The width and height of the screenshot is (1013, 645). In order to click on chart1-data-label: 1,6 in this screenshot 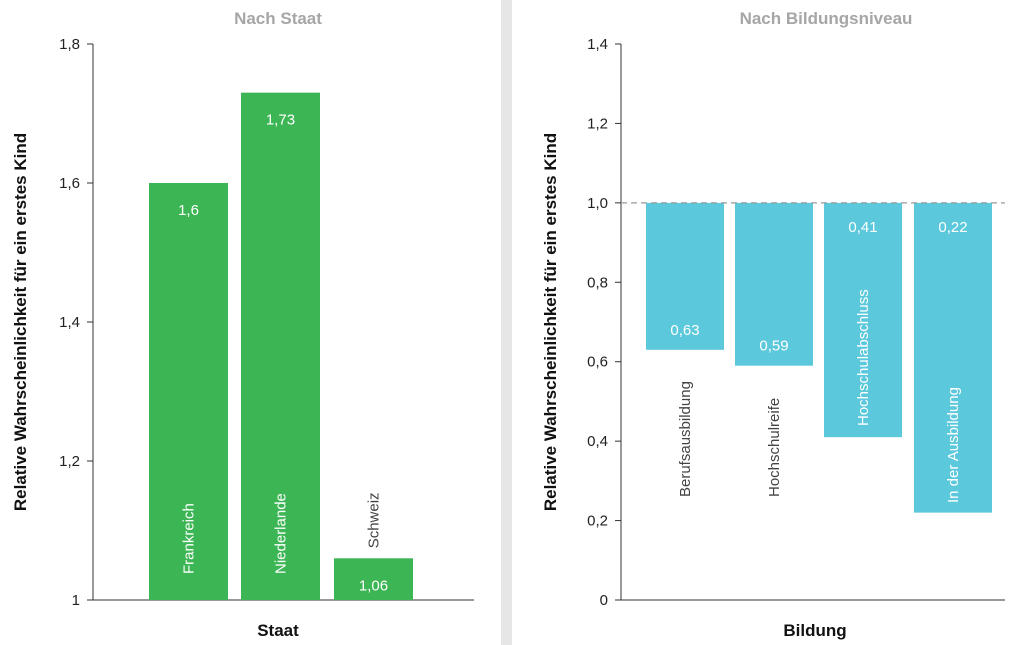, I will do `click(188, 210)`.